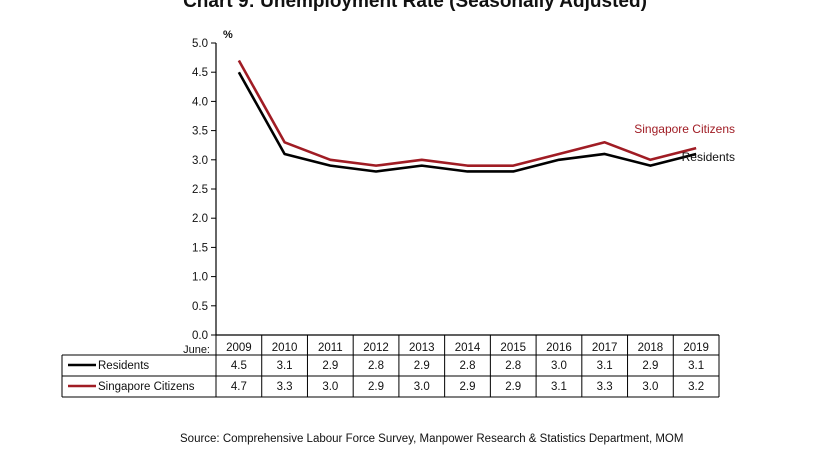 The image size is (830, 468). Describe the element at coordinates (200, 161) in the screenshot. I see `y-tick-label: 3.0` at that location.